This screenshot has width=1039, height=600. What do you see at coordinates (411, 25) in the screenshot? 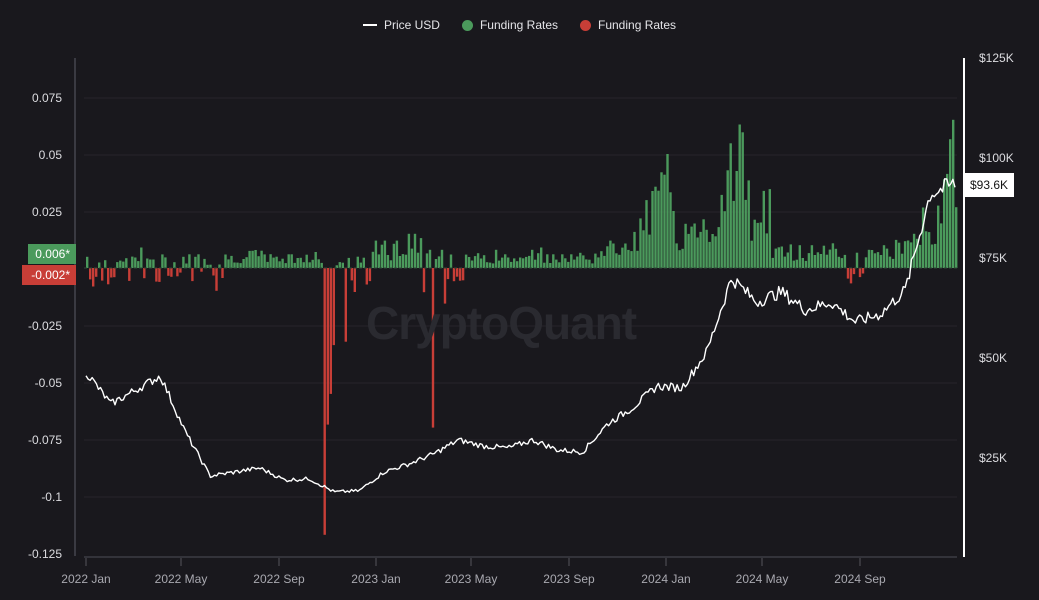
I see `legend-label-price: Price USD` at bounding box center [411, 25].